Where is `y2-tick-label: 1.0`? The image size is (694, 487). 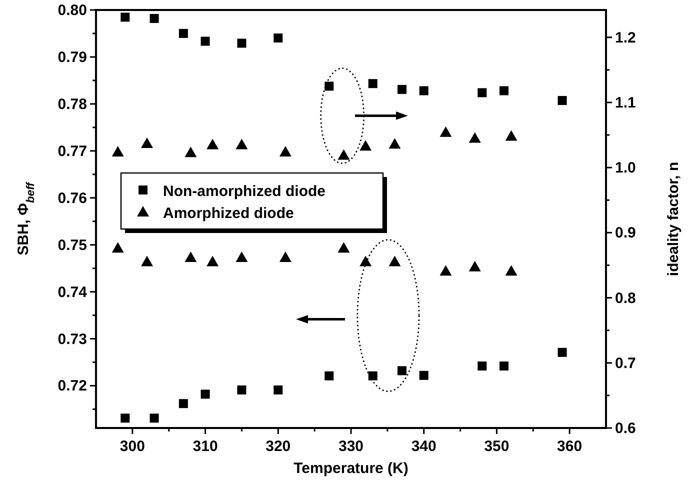
y2-tick-label: 1.0 is located at coordinates (625, 168).